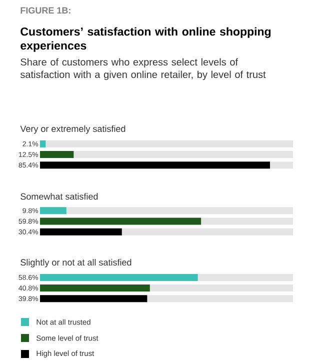 The image size is (320, 362). Describe the element at coordinates (59, 196) in the screenshot. I see `y-tick-label: Somewhat satisfied` at that location.